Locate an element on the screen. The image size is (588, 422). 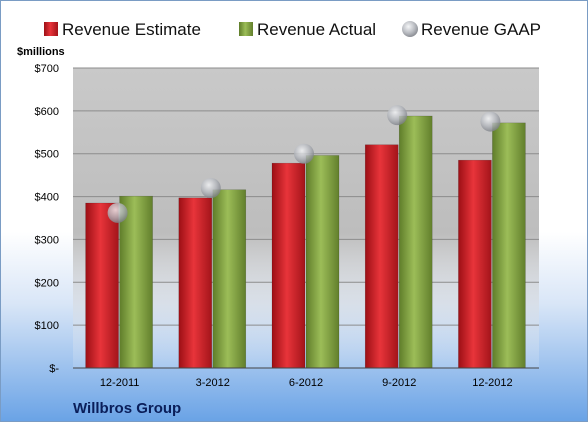
legend-label-gaap: Revenue GAAP is located at coordinates (481, 29).